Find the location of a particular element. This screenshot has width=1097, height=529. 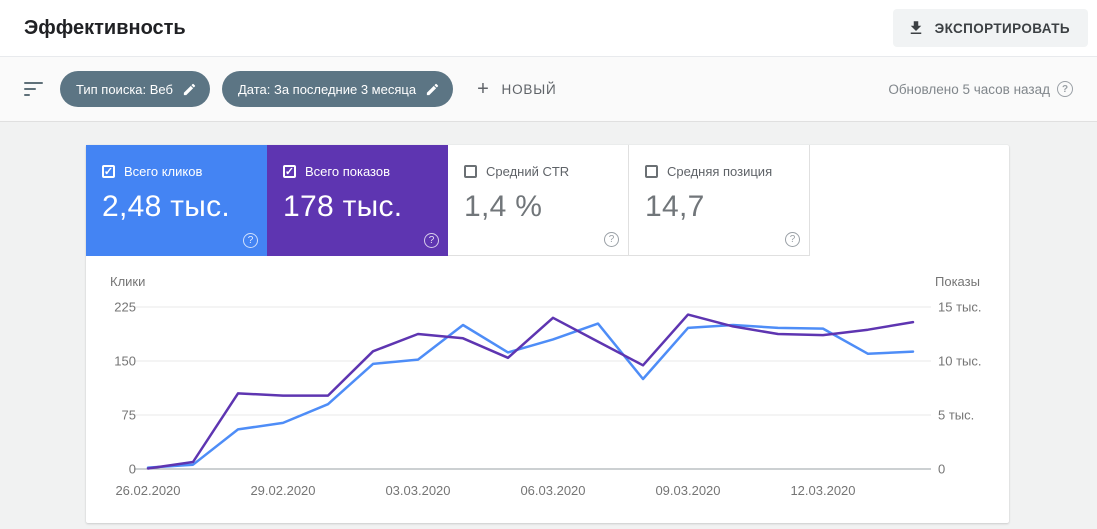

page-title: Эффективность is located at coordinates (105, 27).